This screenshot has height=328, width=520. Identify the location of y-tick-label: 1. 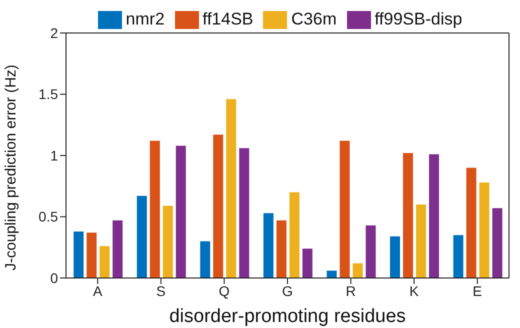
(54, 155).